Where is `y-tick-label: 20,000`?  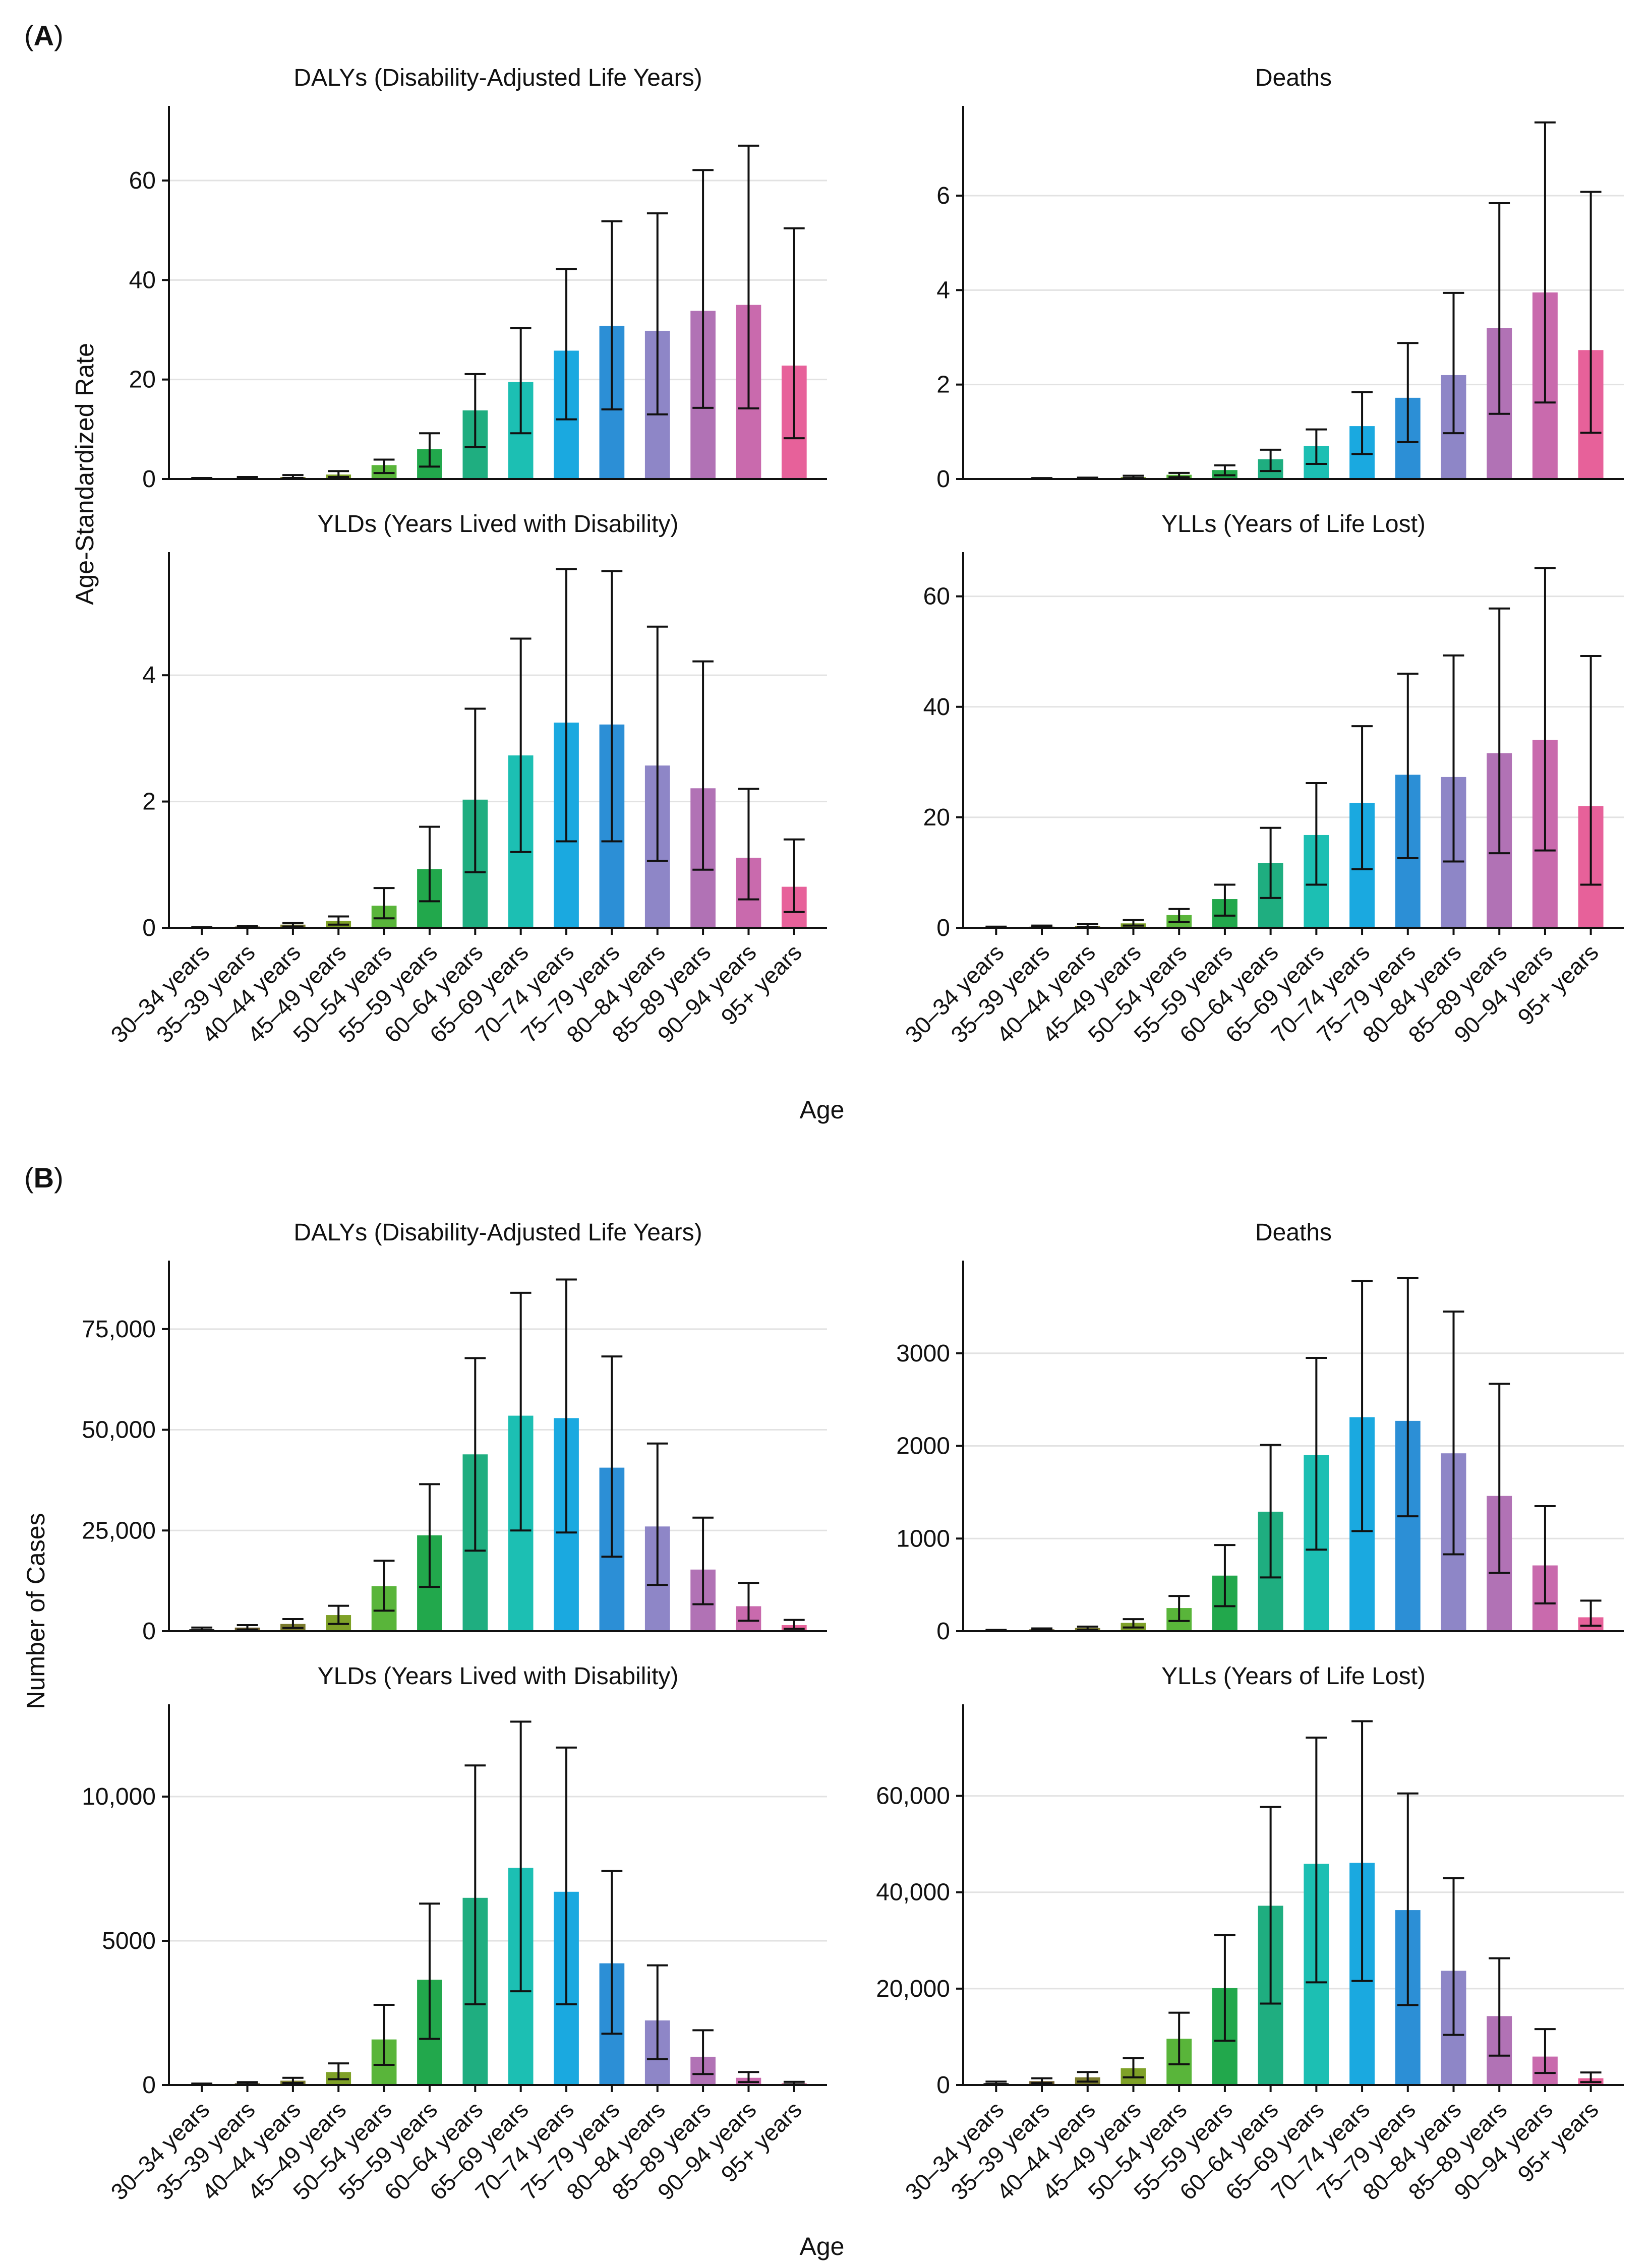 y-tick-label: 20,000 is located at coordinates (913, 1989).